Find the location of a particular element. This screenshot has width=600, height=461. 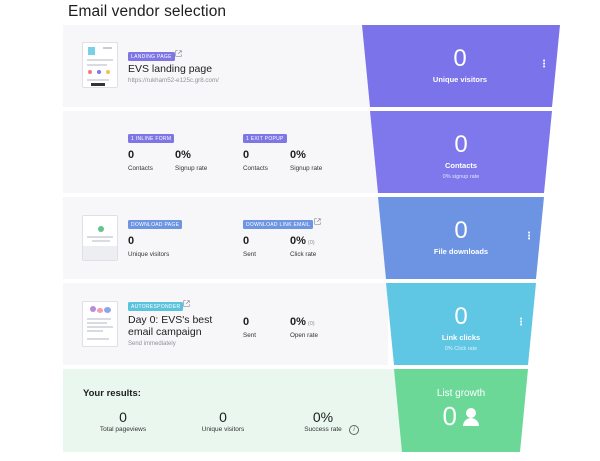

autoresponder-schedule: Send immediately is located at coordinates (152, 344).